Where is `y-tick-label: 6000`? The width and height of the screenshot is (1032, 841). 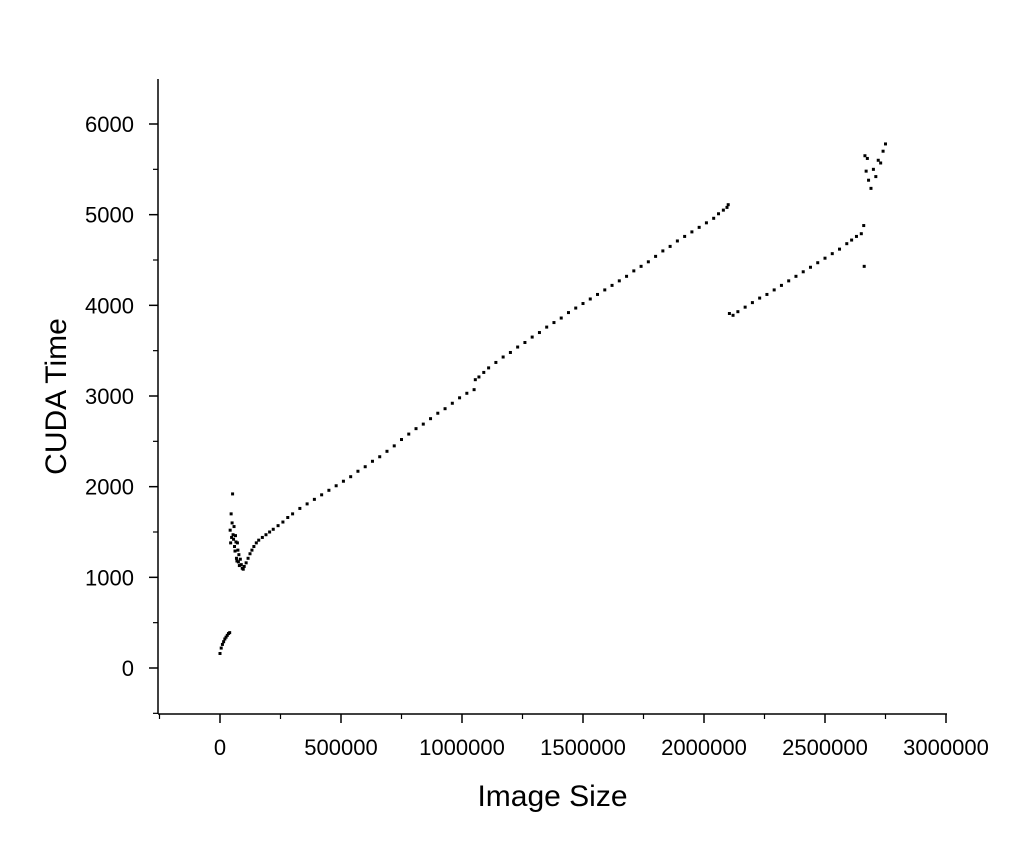 y-tick-label: 6000 is located at coordinates (109, 124).